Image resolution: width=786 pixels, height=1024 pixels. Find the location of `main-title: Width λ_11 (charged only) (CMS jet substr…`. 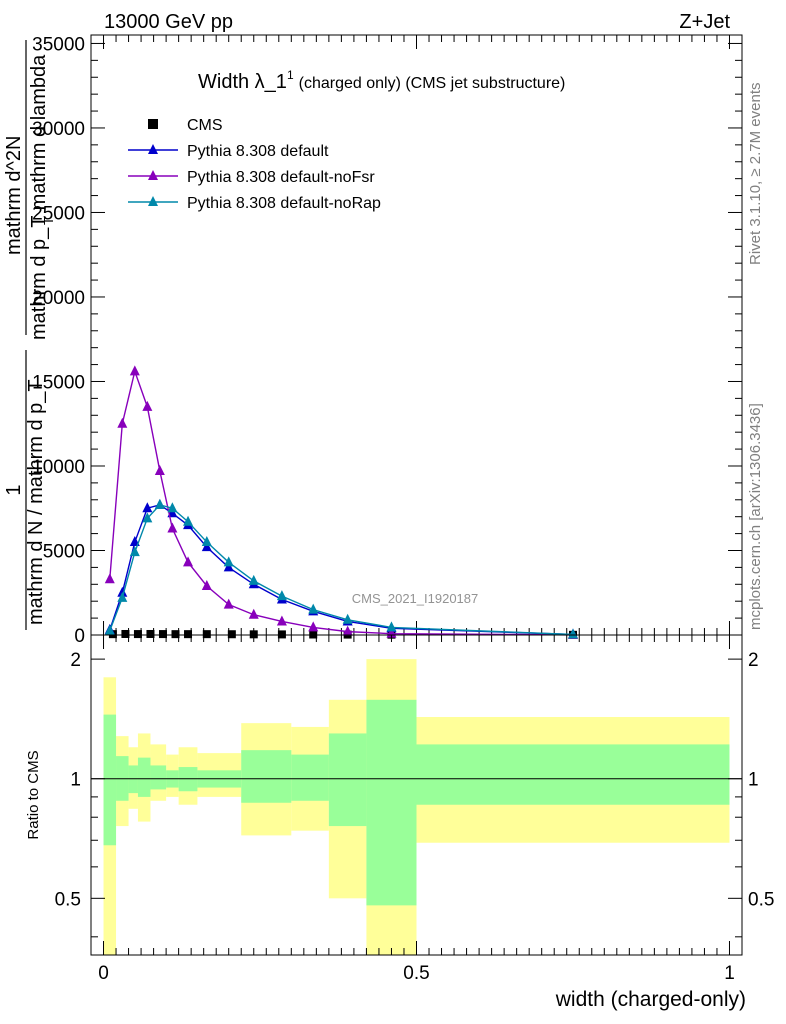

main-title: Width λ_11 (charged only) (CMS jet substr… is located at coordinates (381, 80).